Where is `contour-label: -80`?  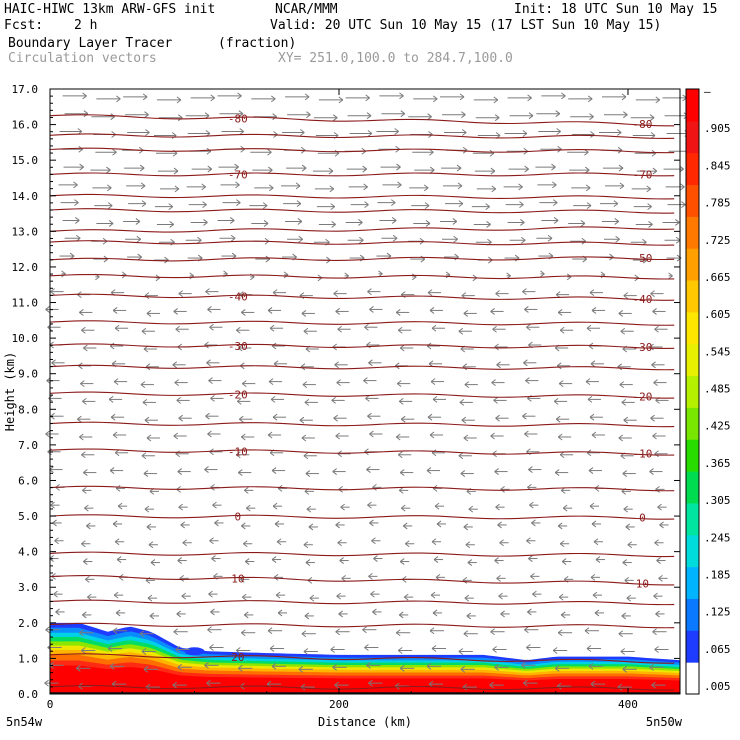 contour-label: -80 is located at coordinates (238, 118).